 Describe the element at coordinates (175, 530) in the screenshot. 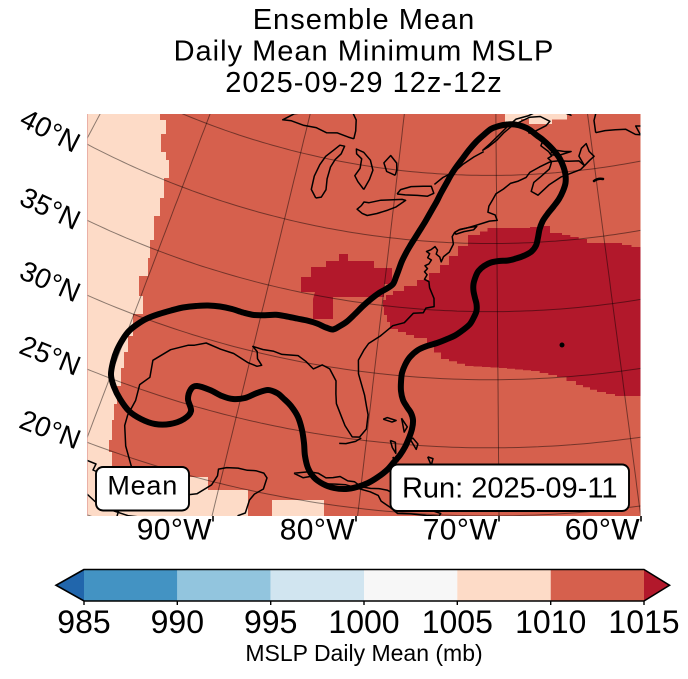

I see `svg-text: 90°W` at that location.